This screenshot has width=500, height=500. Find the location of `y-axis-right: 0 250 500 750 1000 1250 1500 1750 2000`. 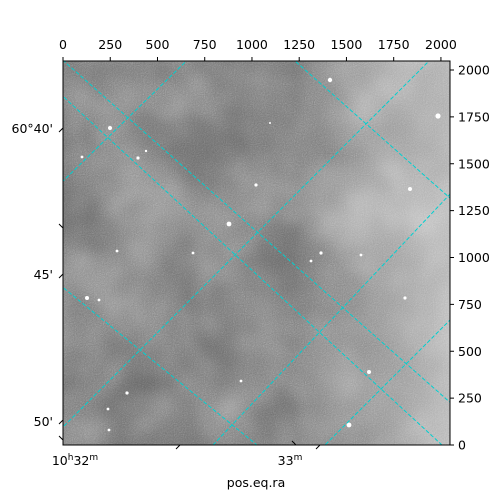

y-axis-right: 0 250 500 750 1000 1250 1500 1750 2000 is located at coordinates (470, 258).